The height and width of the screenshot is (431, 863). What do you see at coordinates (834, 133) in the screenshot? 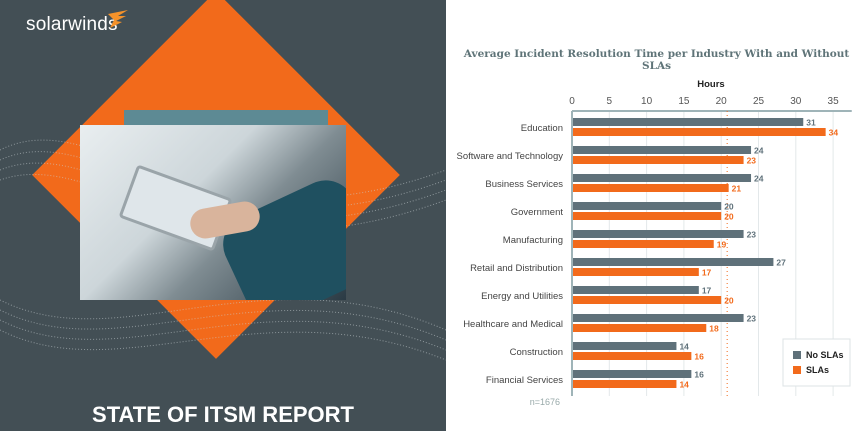
I see `data-label: 34` at bounding box center [834, 133].